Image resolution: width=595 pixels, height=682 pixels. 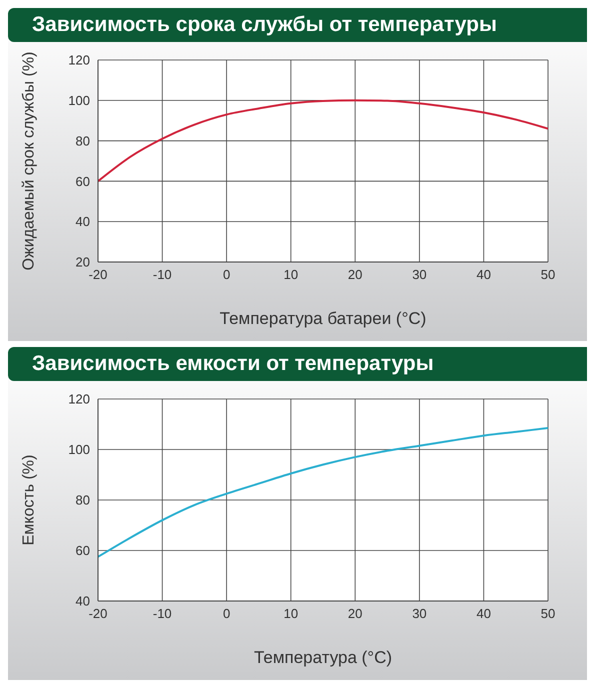 What do you see at coordinates (83, 262) in the screenshot?
I see `y-tick-label: 20` at bounding box center [83, 262].